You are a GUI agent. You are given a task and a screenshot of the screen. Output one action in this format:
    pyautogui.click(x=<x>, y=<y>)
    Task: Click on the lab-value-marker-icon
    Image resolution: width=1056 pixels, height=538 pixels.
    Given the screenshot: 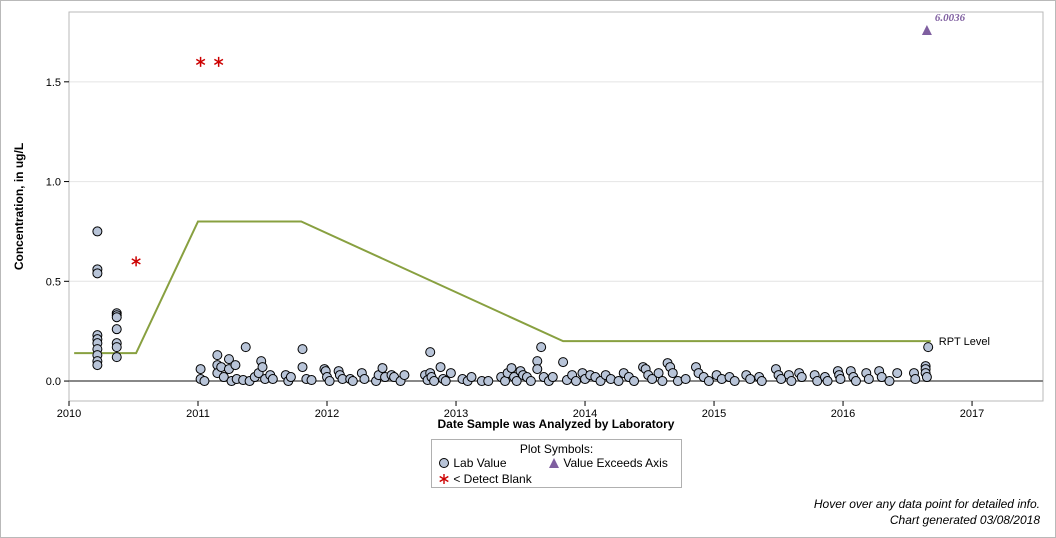 What is the action you would take?
    pyautogui.click(x=444, y=463)
    